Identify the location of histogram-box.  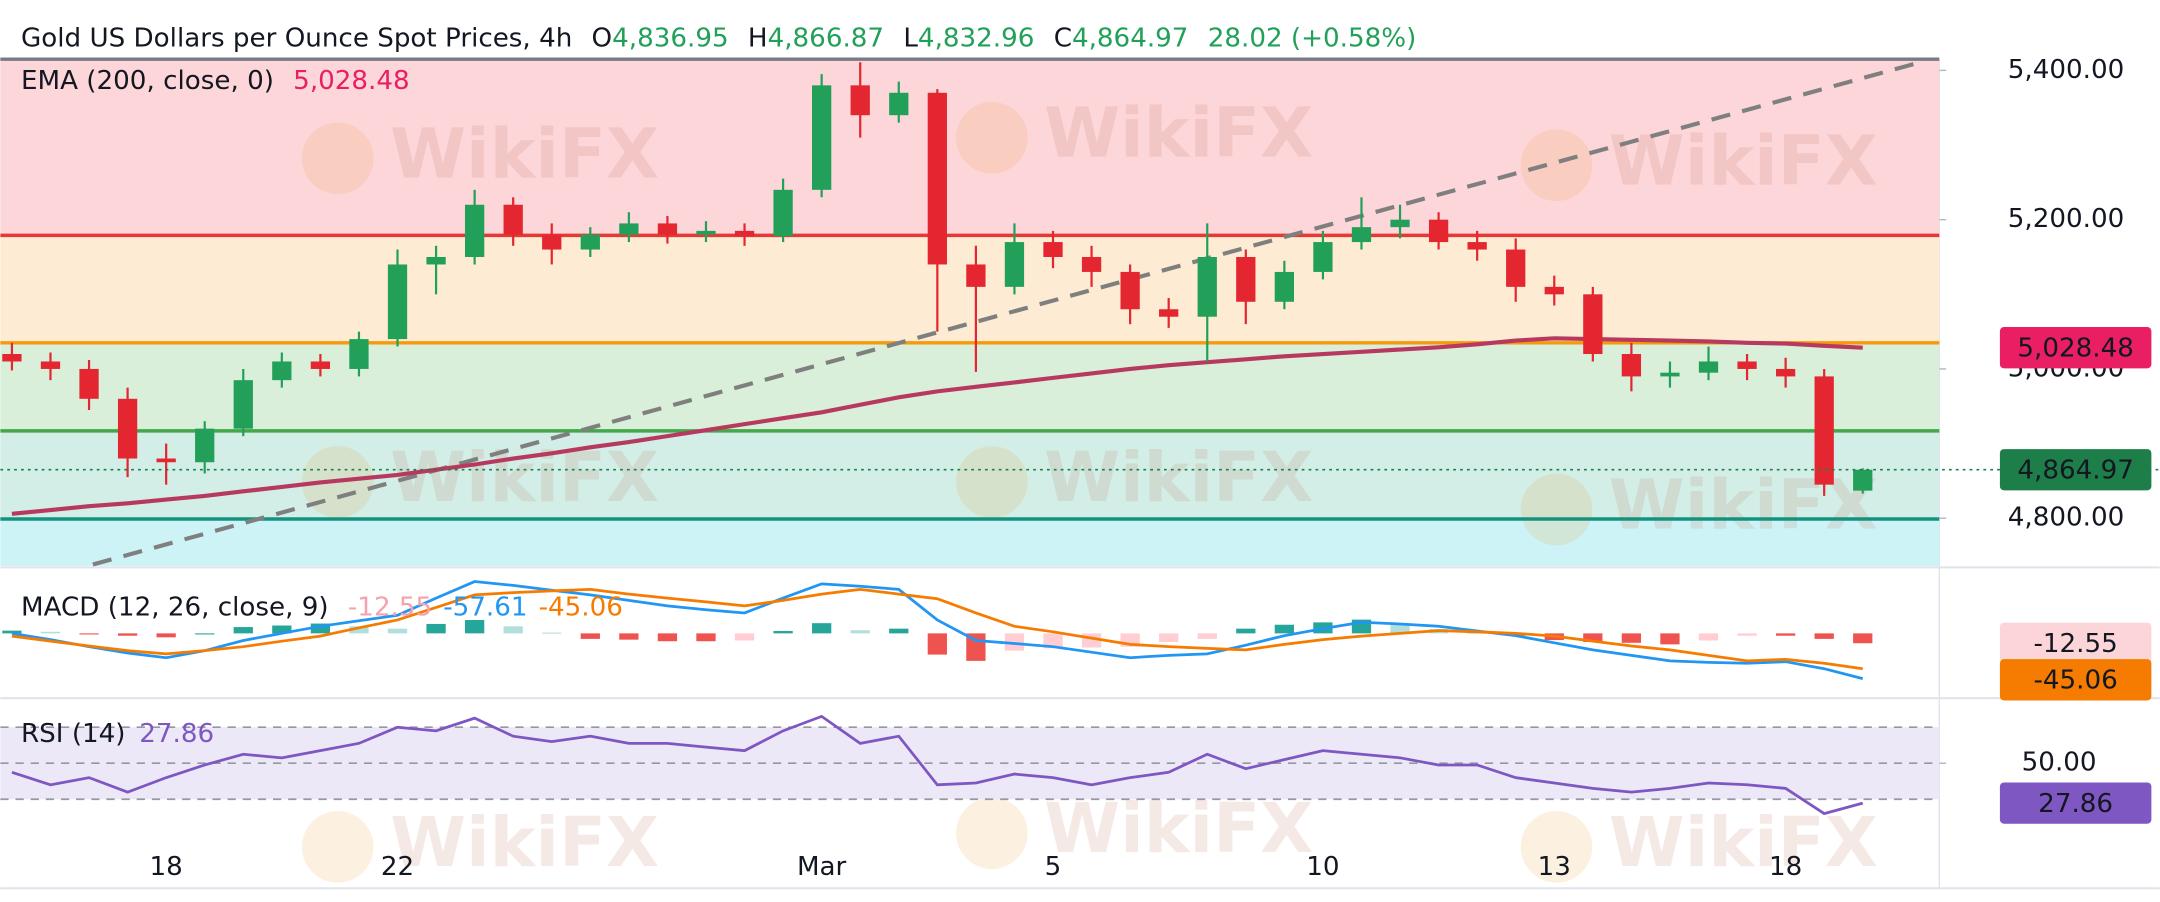
(2075, 643).